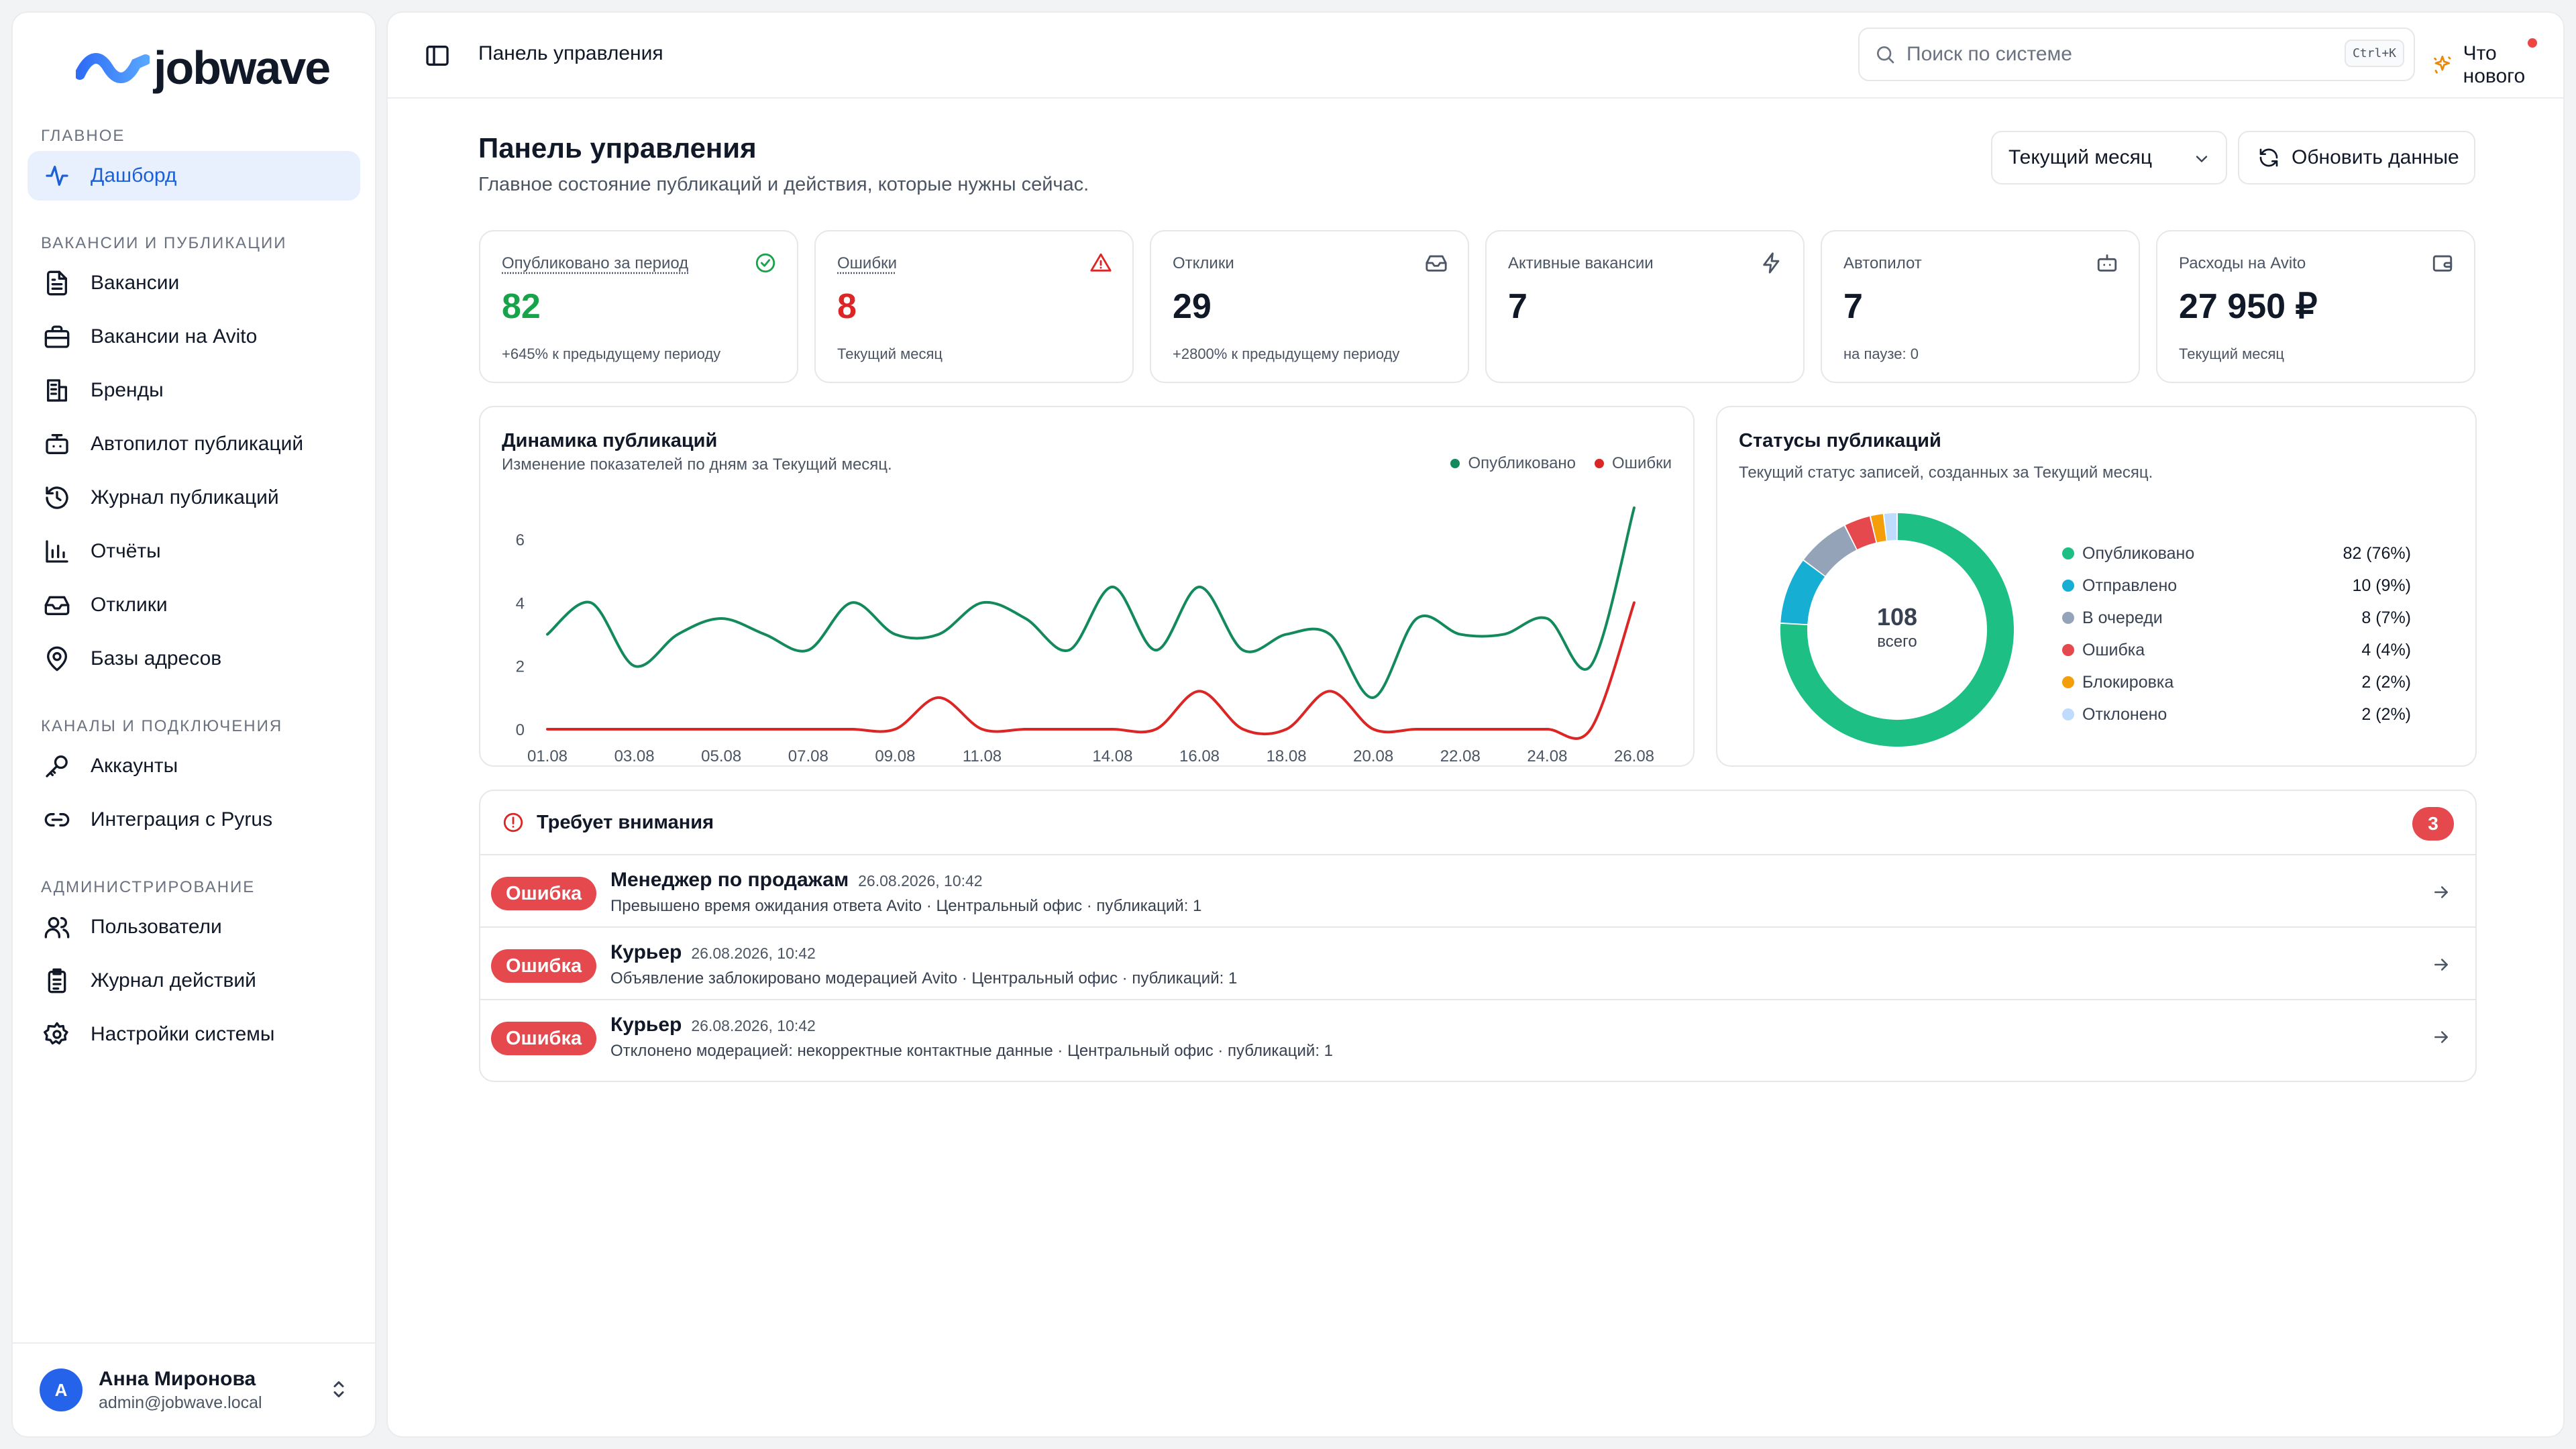  Describe the element at coordinates (1192, 306) in the screenshot. I see `stat-value: 29` at that location.